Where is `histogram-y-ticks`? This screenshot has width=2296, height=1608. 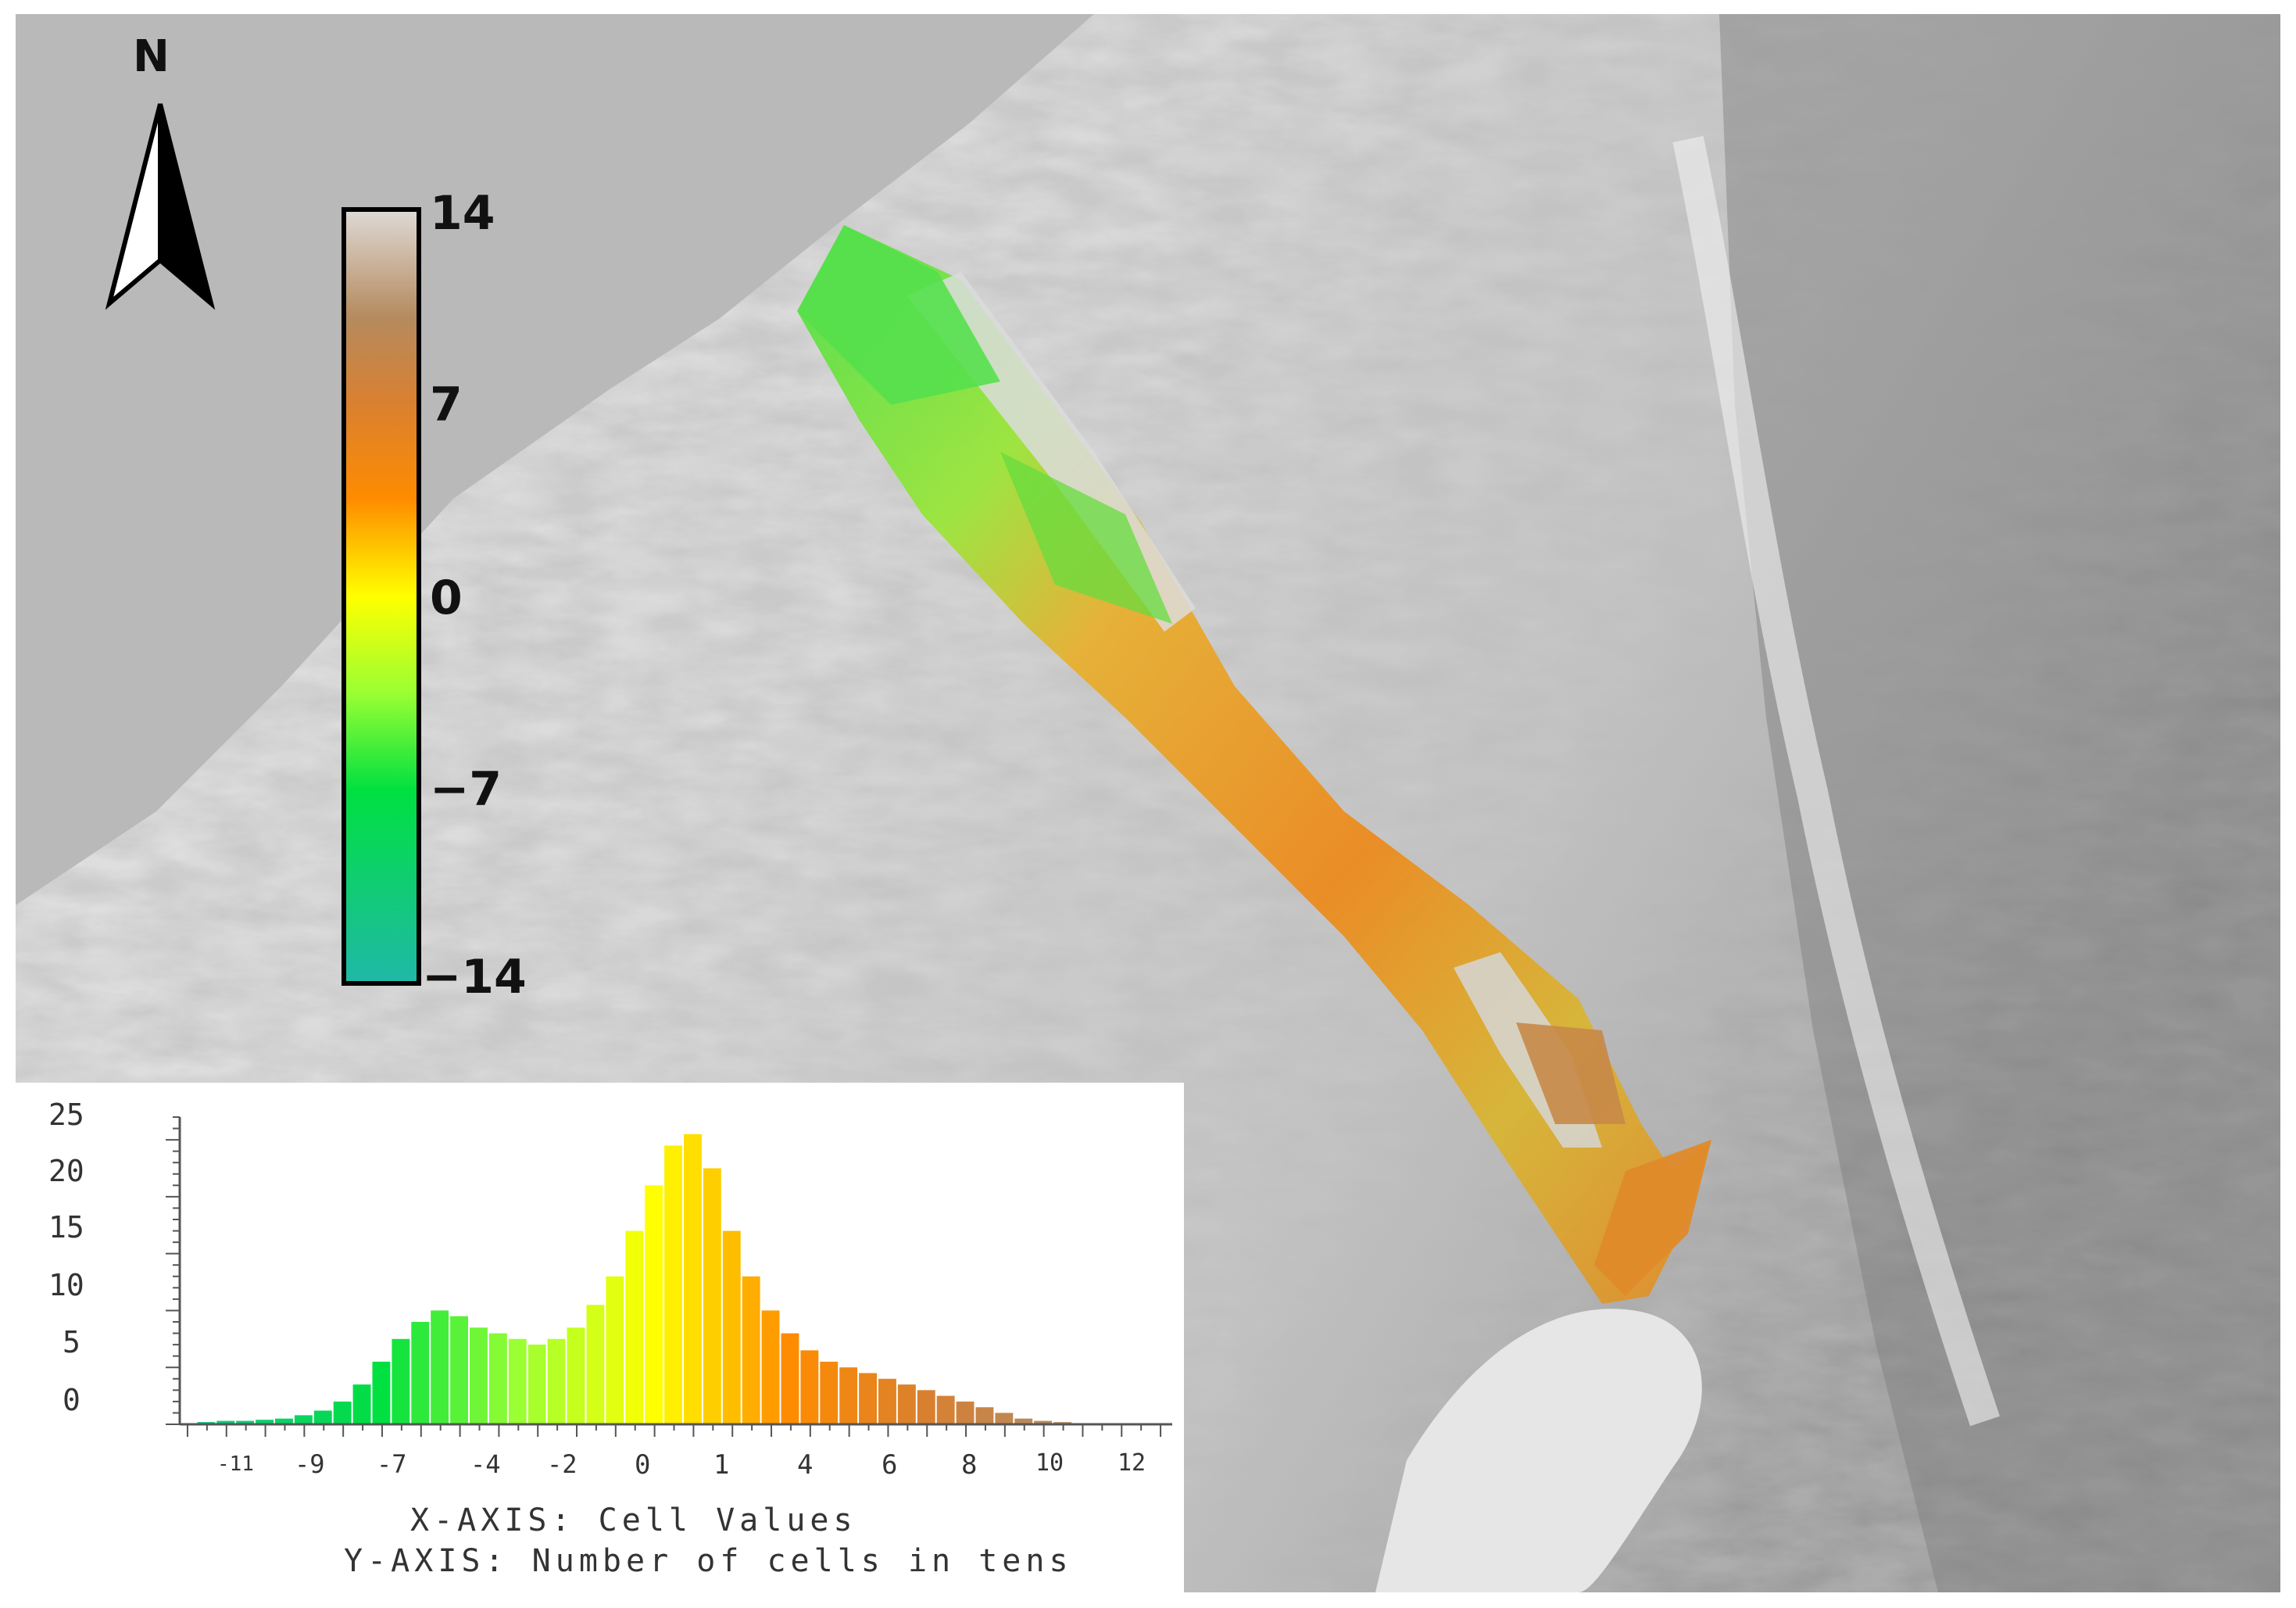 histogram-y-ticks is located at coordinates (173, 1270).